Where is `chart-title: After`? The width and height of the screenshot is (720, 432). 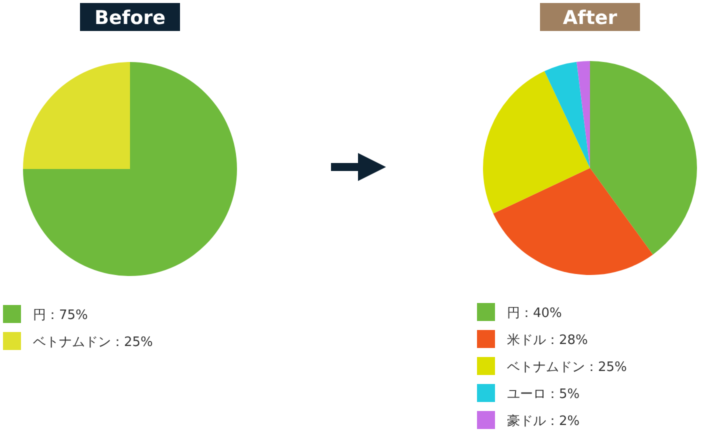 chart-title: After is located at coordinates (590, 18).